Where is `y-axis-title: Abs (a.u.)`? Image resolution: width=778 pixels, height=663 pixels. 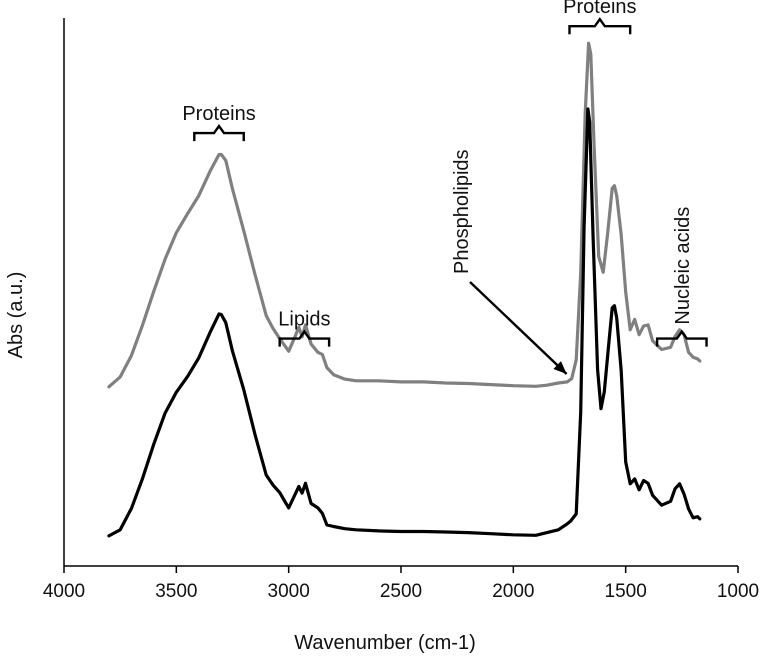 y-axis-title: Abs (a.u.) is located at coordinates (16, 315).